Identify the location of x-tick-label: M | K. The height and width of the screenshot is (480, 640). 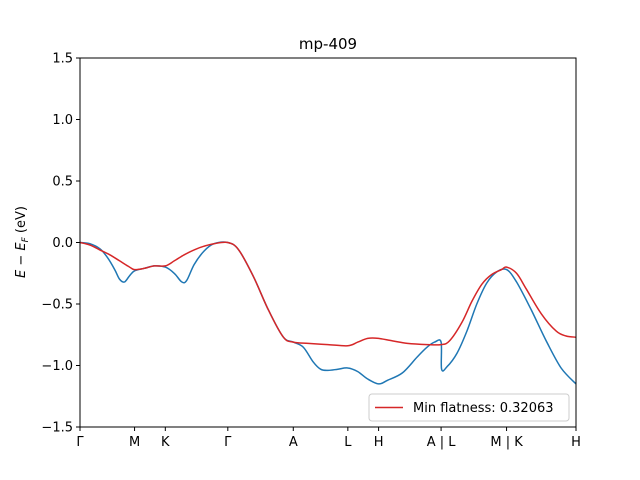
(506, 442).